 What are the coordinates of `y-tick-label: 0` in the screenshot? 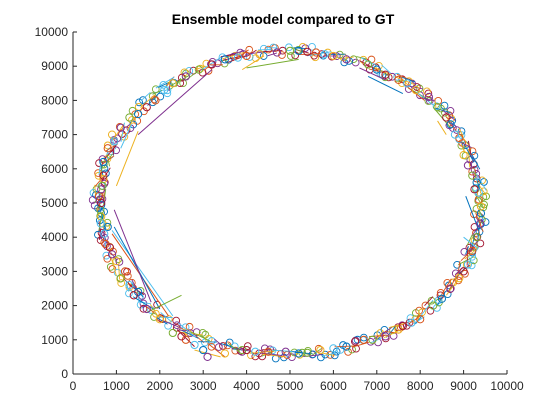 It's located at (64, 374).